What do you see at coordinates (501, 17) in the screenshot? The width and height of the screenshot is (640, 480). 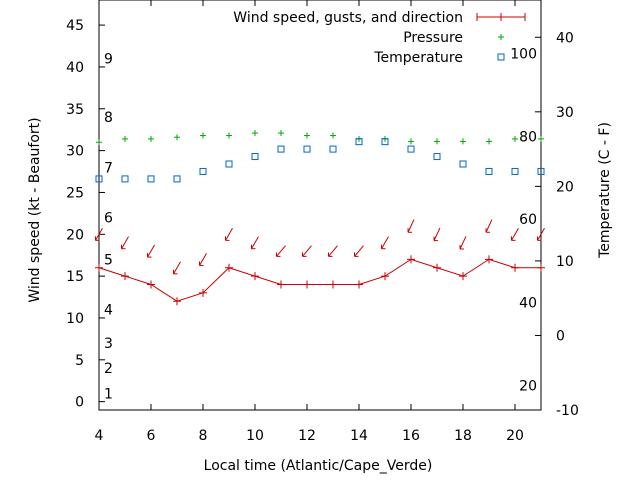 I see `legend-sample-wind` at bounding box center [501, 17].